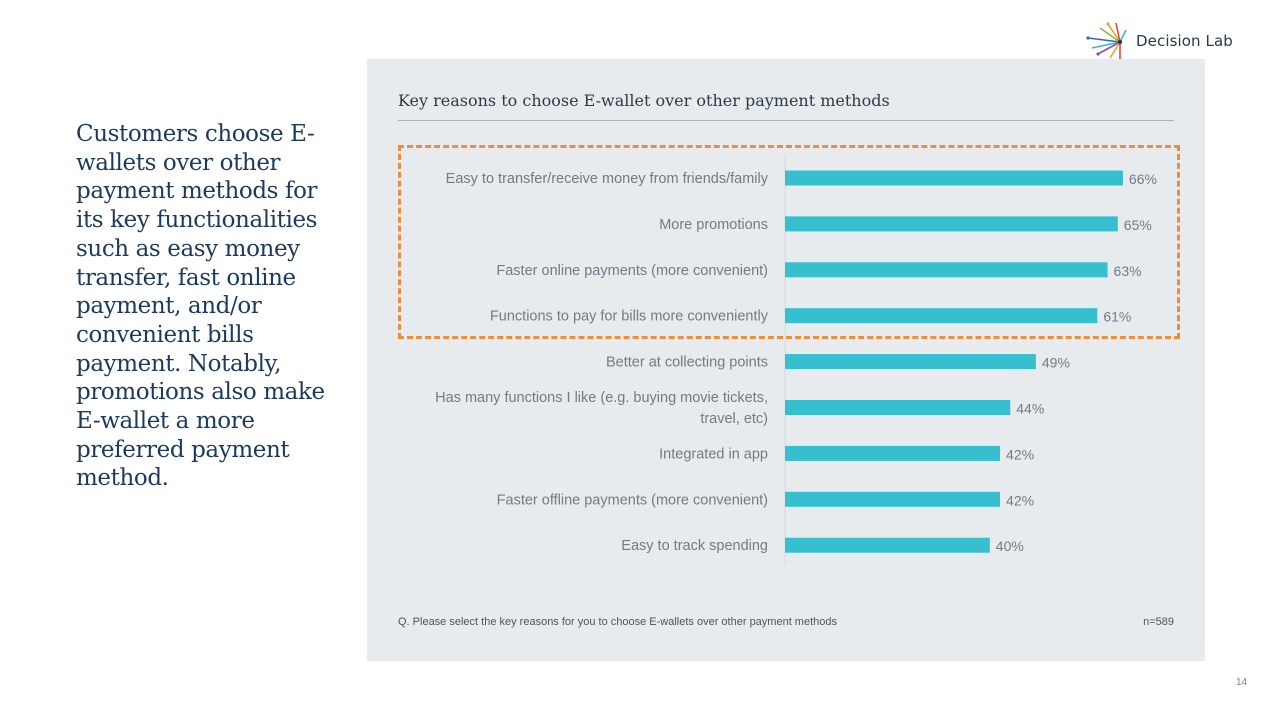  I want to click on category-label: Better at collecting points, so click(687, 363).